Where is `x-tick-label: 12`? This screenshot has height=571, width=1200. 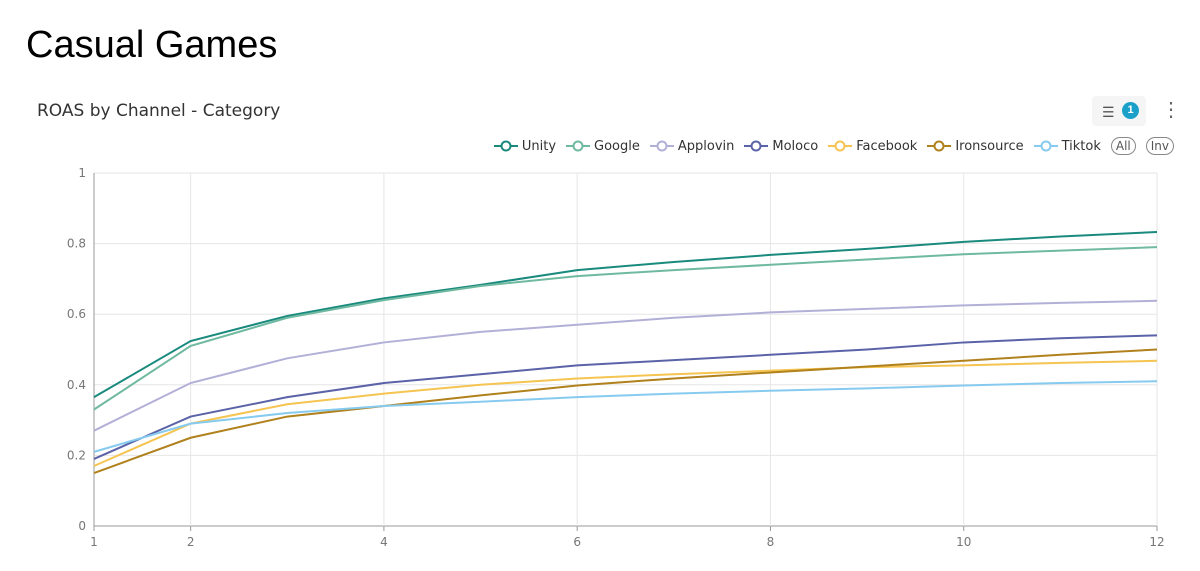
x-tick-label: 12 is located at coordinates (1156, 542).